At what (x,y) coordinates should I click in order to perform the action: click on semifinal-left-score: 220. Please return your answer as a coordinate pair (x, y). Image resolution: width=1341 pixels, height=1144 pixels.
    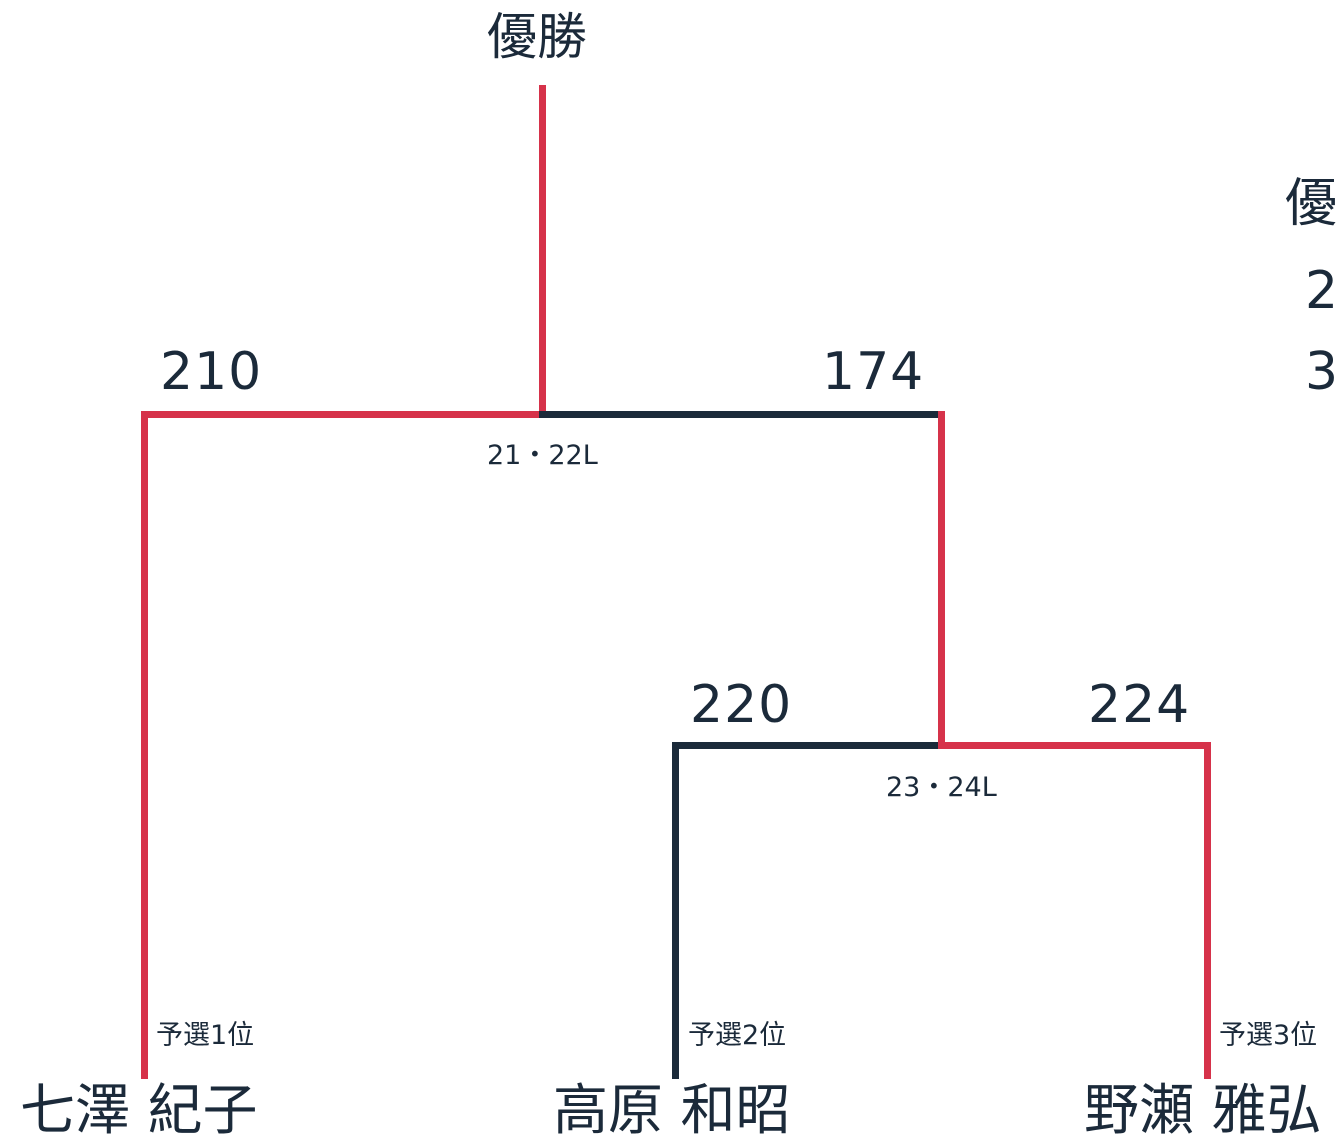
    Looking at the image, I should click on (741, 705).